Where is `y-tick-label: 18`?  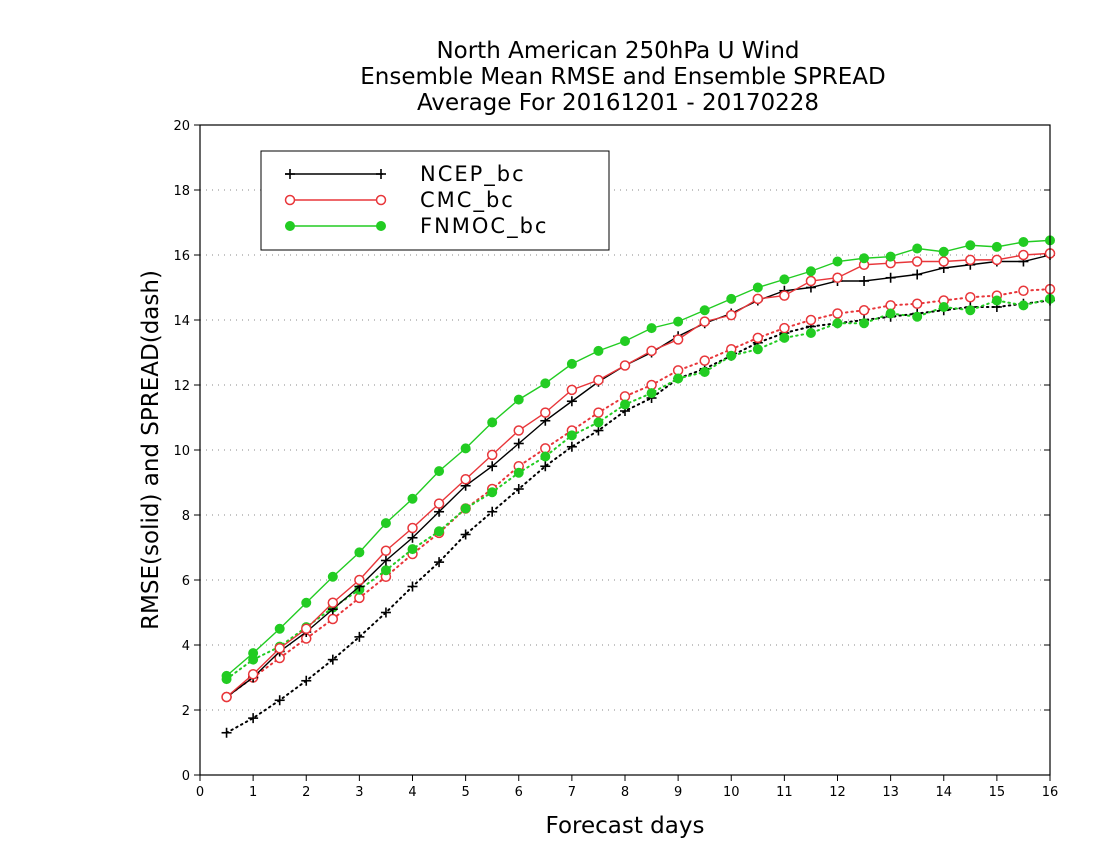
y-tick-label: 18 is located at coordinates (181, 191).